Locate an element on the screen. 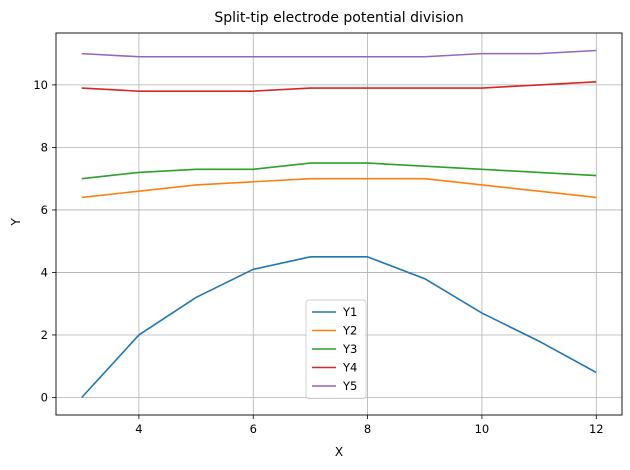 The image size is (630, 470). series-line-y2 is located at coordinates (339, 188).